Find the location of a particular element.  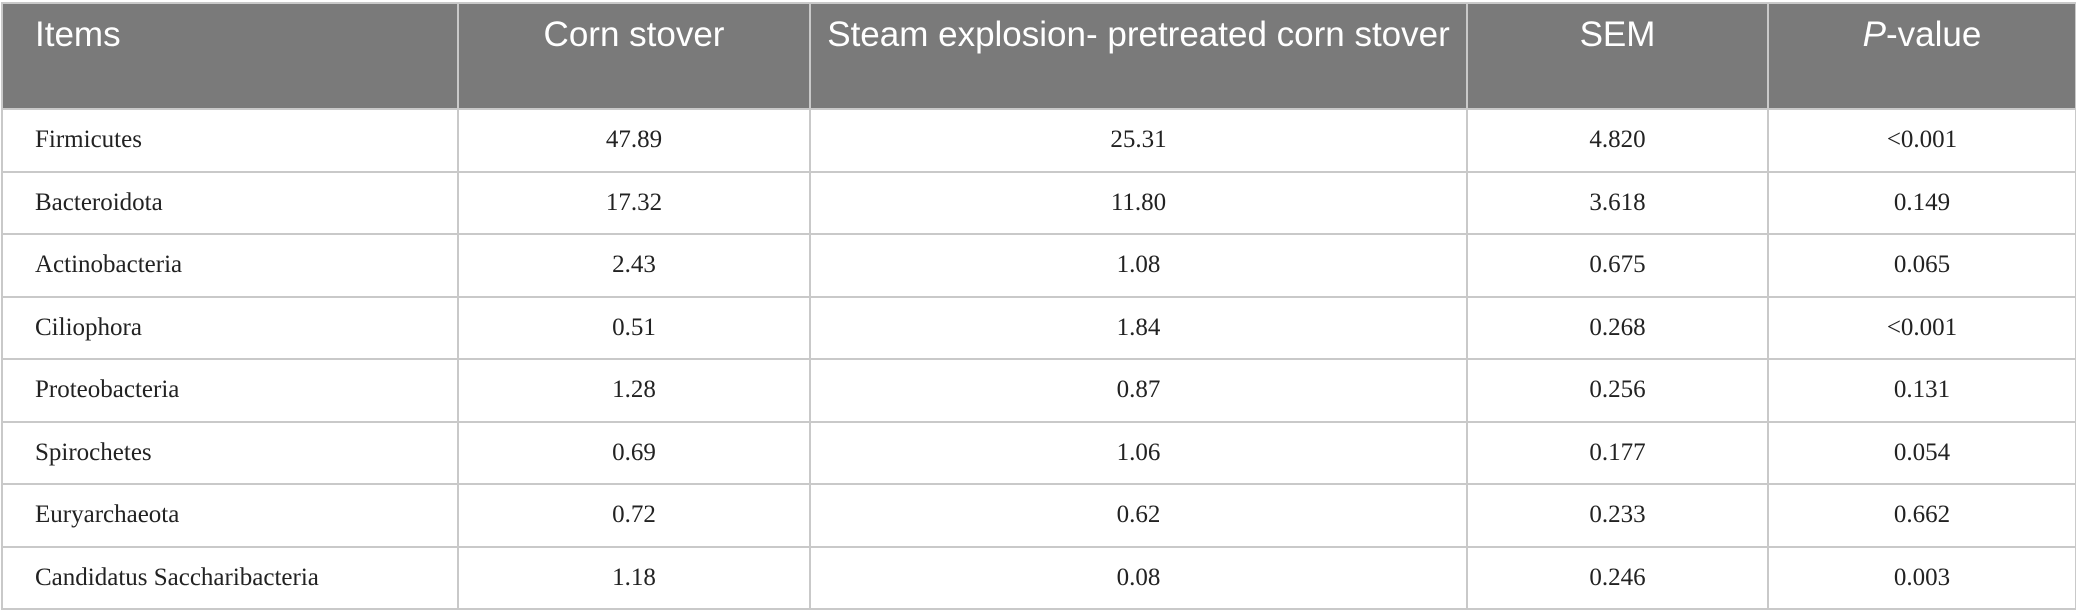

cell-p-value: 0.149 is located at coordinates (1921, 202).